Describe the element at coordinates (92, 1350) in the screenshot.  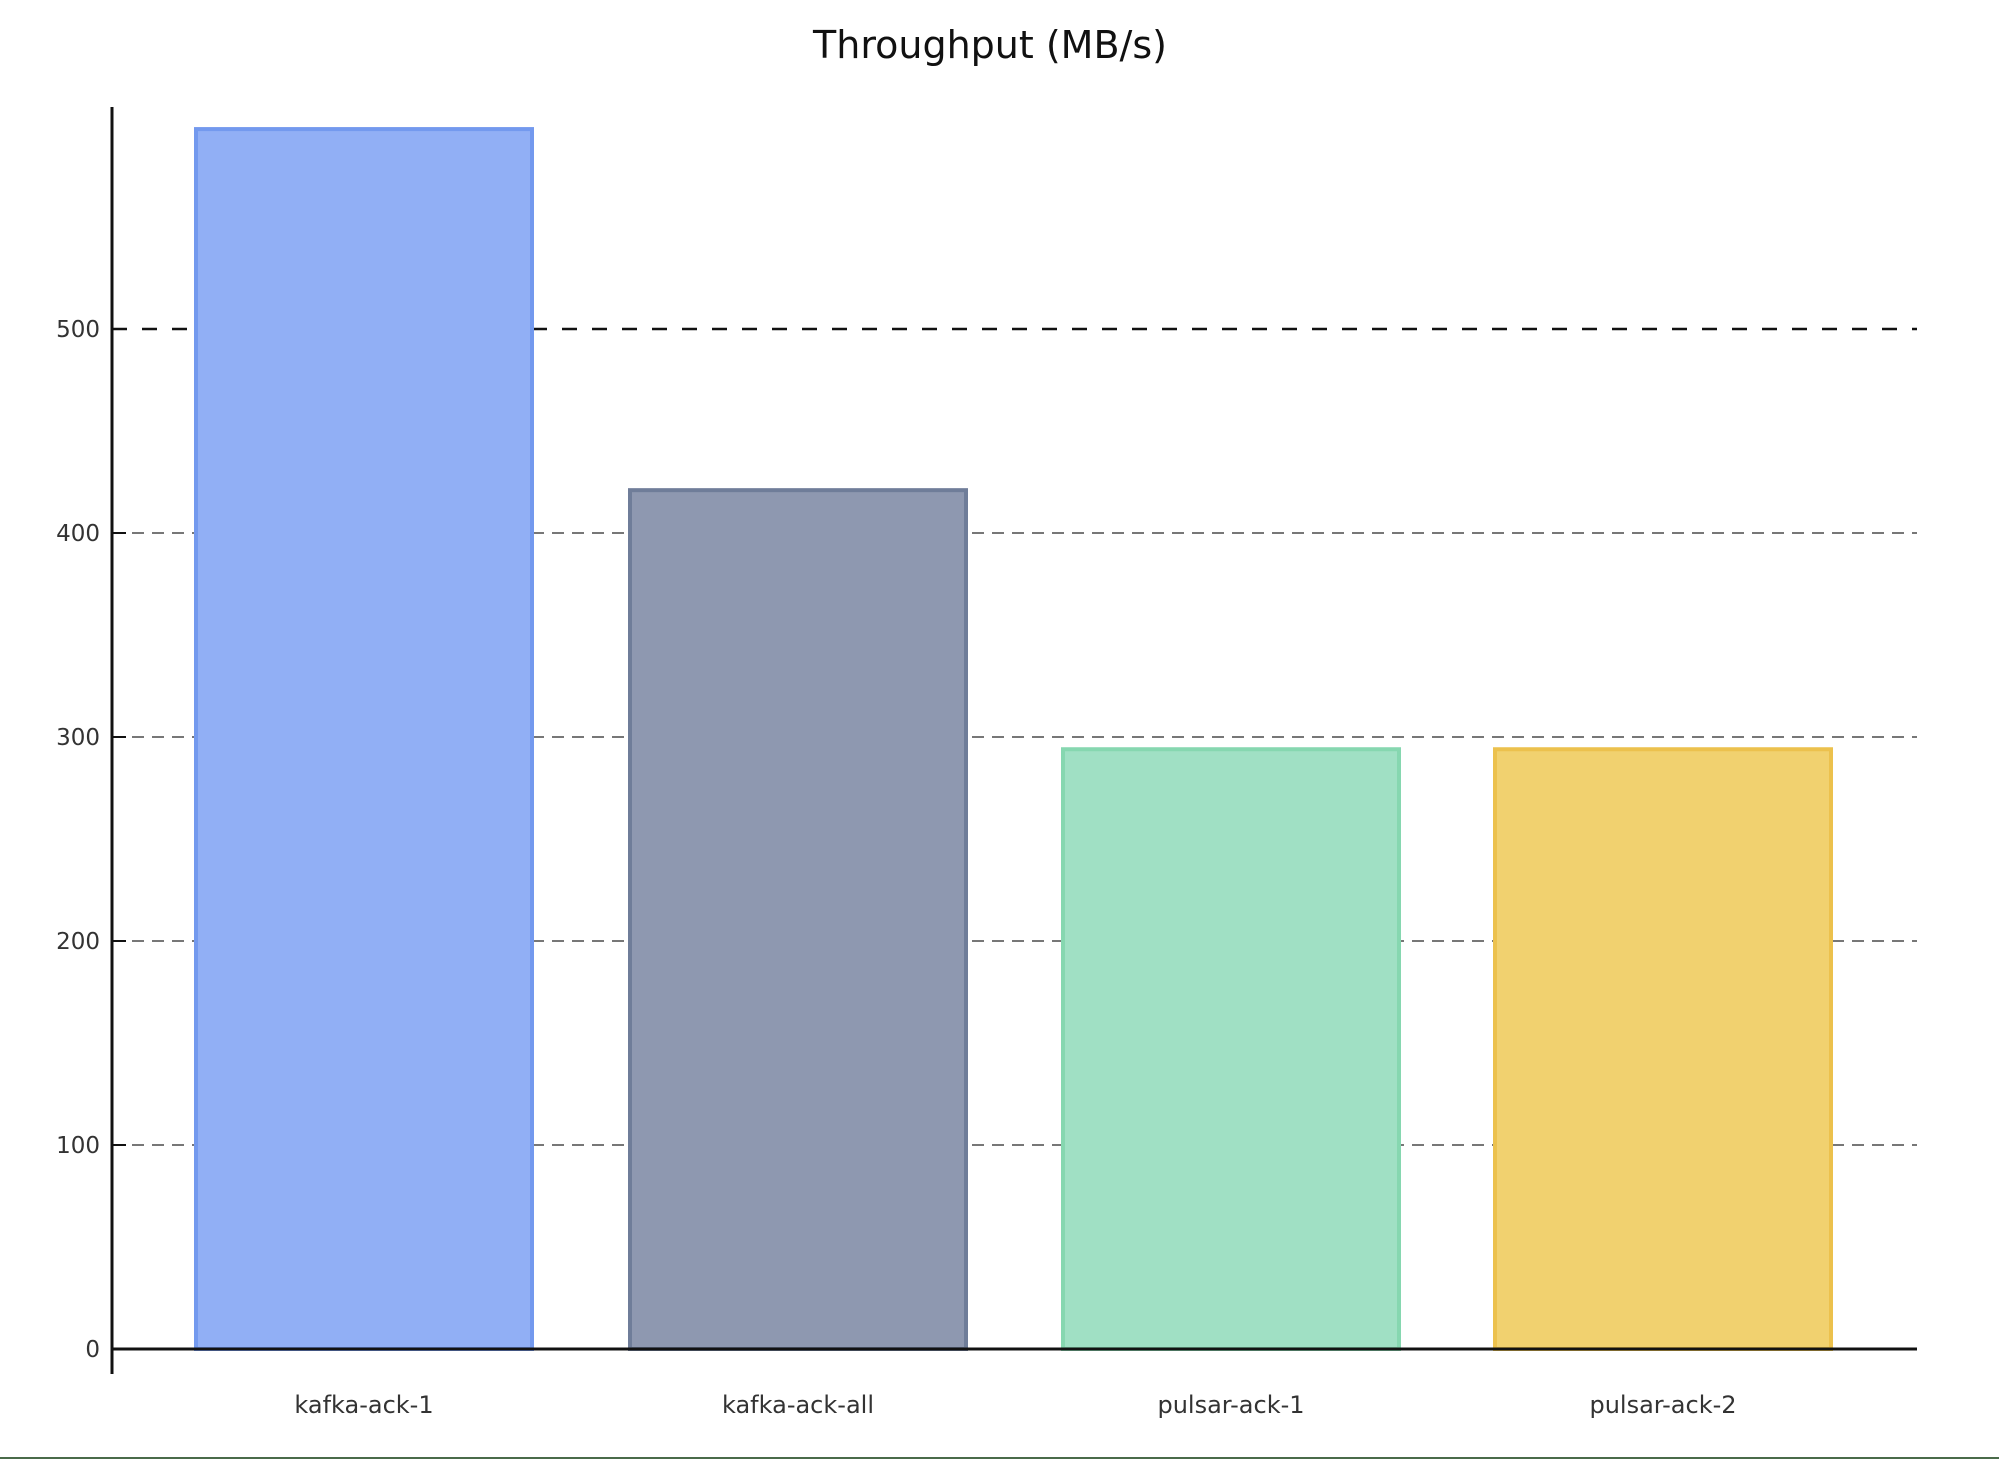
I see `y-tick-label: 0` at that location.